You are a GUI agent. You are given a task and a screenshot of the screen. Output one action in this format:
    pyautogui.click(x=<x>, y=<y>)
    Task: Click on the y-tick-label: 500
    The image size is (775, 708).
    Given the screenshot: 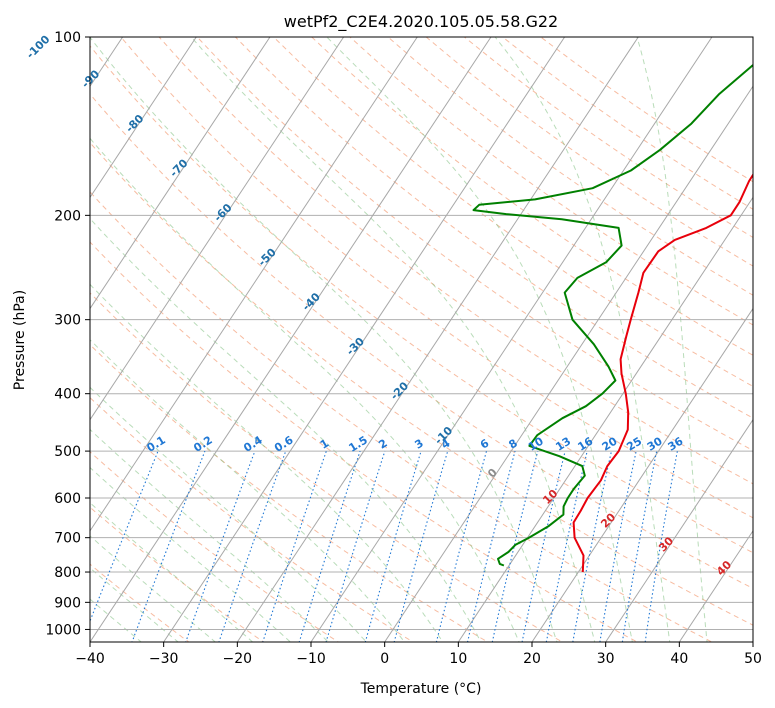 What is the action you would take?
    pyautogui.click(x=67, y=452)
    